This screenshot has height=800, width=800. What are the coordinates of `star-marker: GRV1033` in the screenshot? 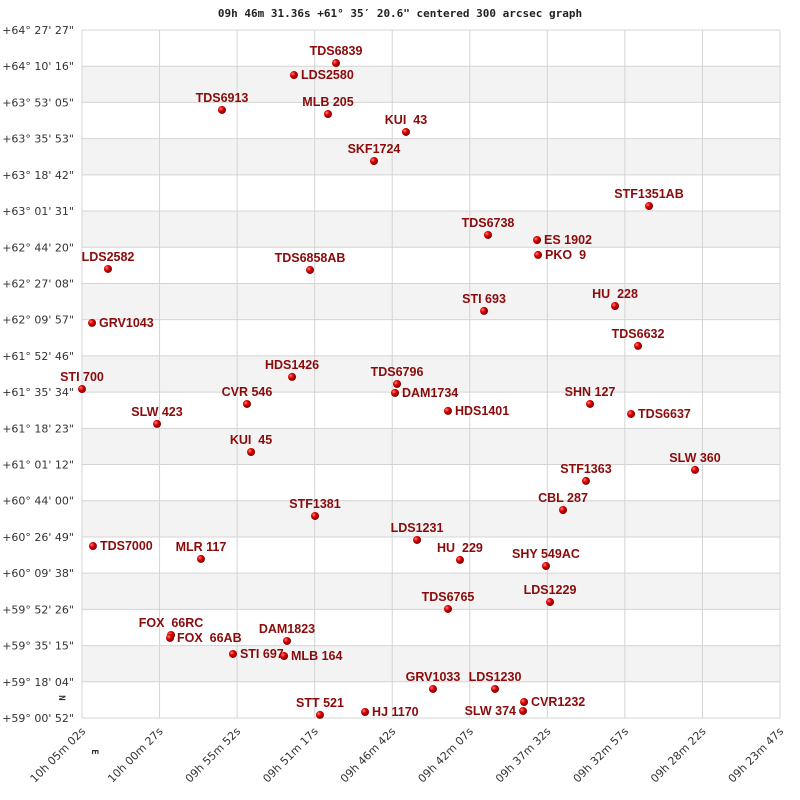 It's located at (433, 681).